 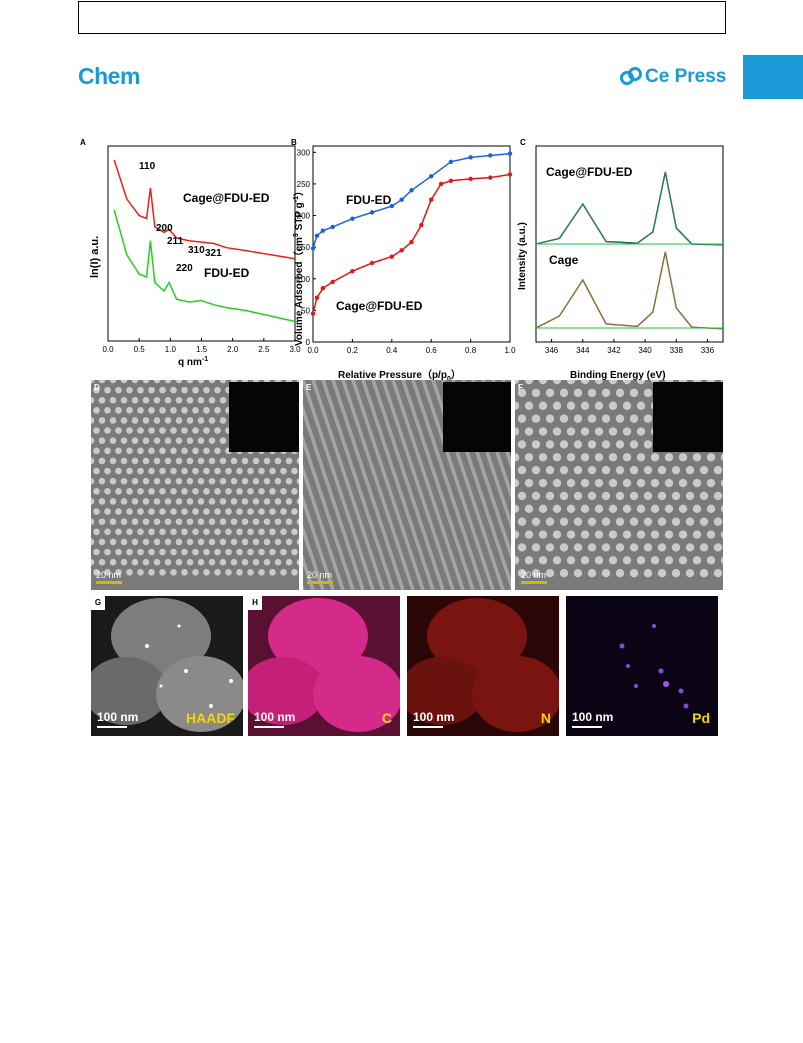 I want to click on panel-b-xtick-label-1: 0.2, so click(x=353, y=350).